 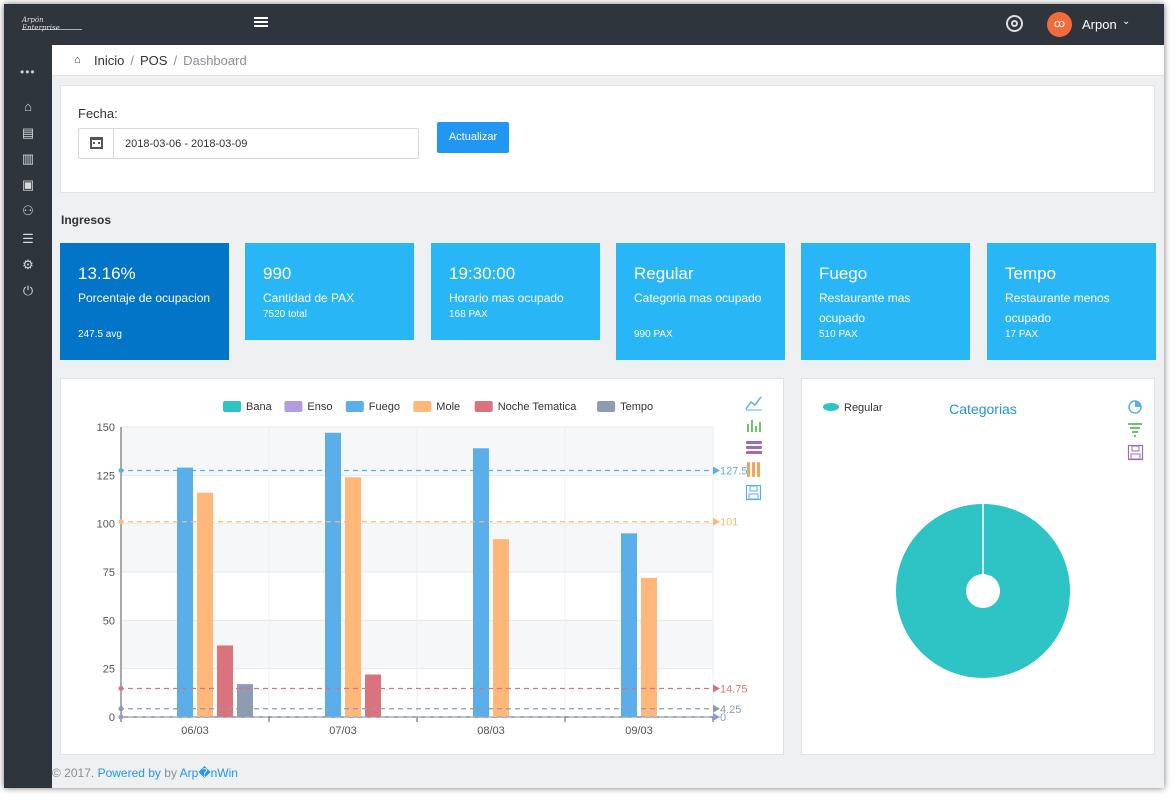 I want to click on legend-label: Mole, so click(x=448, y=407).